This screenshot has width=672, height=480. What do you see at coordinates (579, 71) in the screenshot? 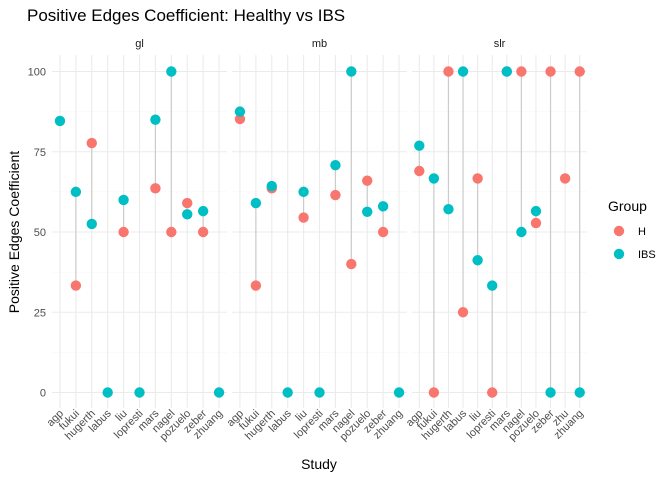
I see `point-h-zhuang` at bounding box center [579, 71].